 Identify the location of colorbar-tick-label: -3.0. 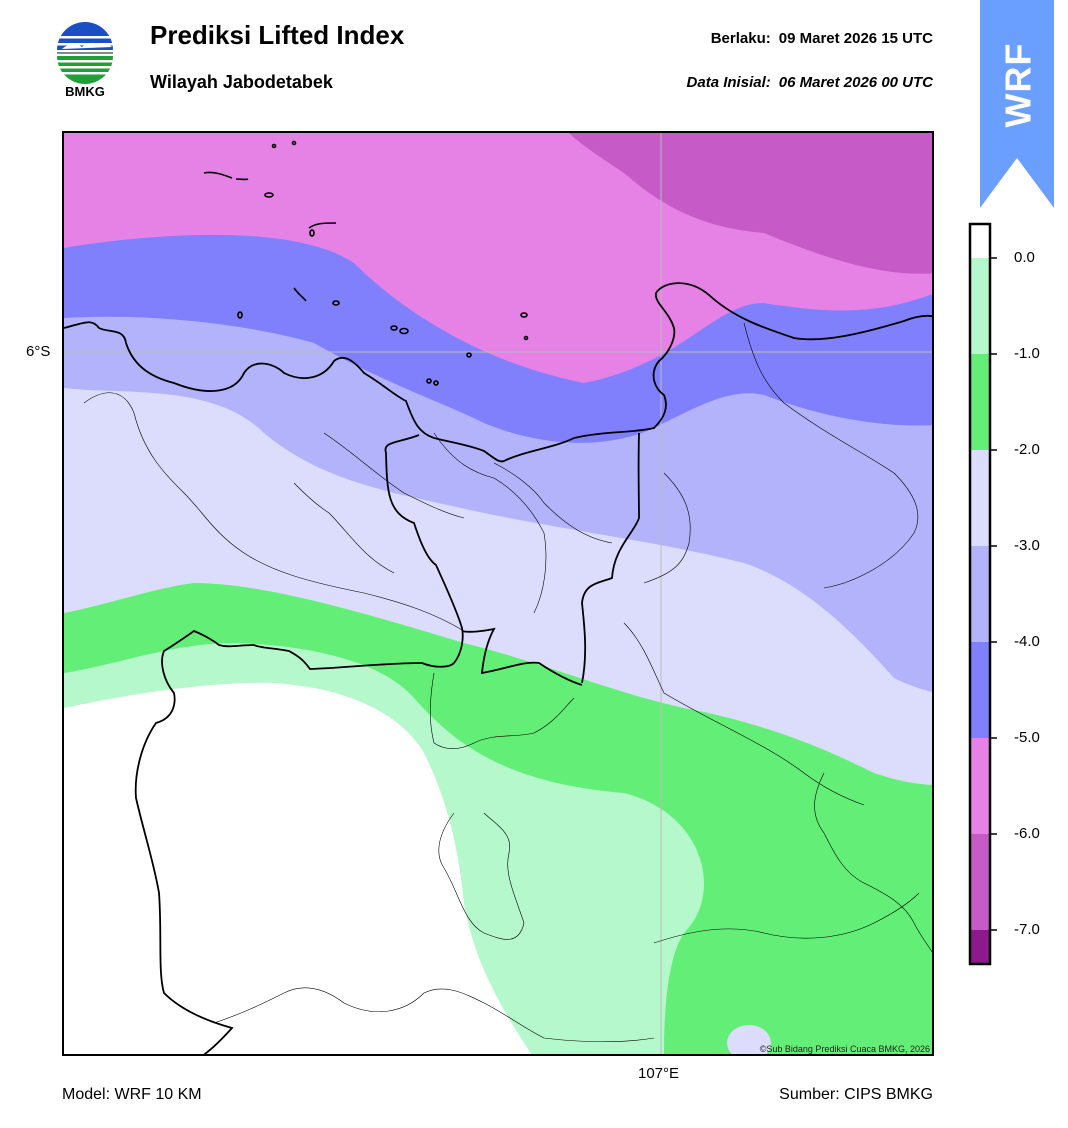
(1027, 545).